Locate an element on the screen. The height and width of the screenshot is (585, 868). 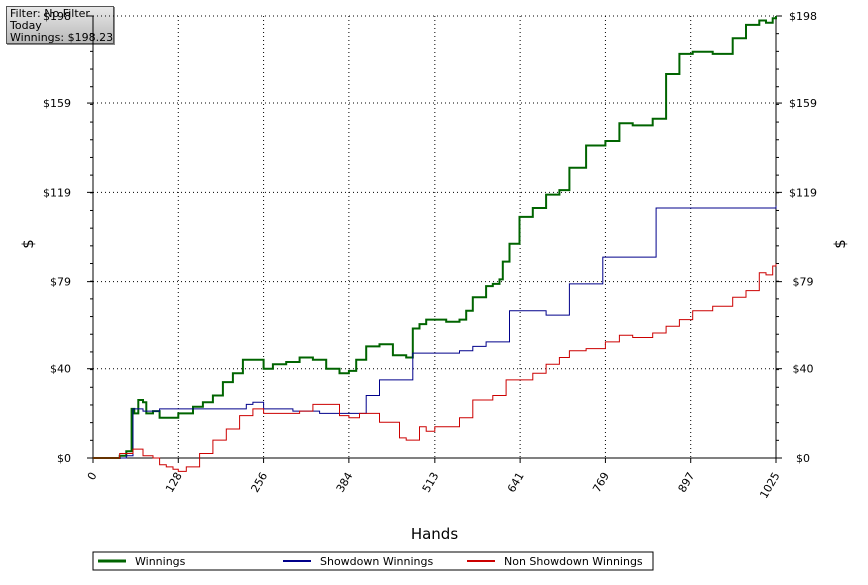
legend-box is located at coordinates (373, 561).